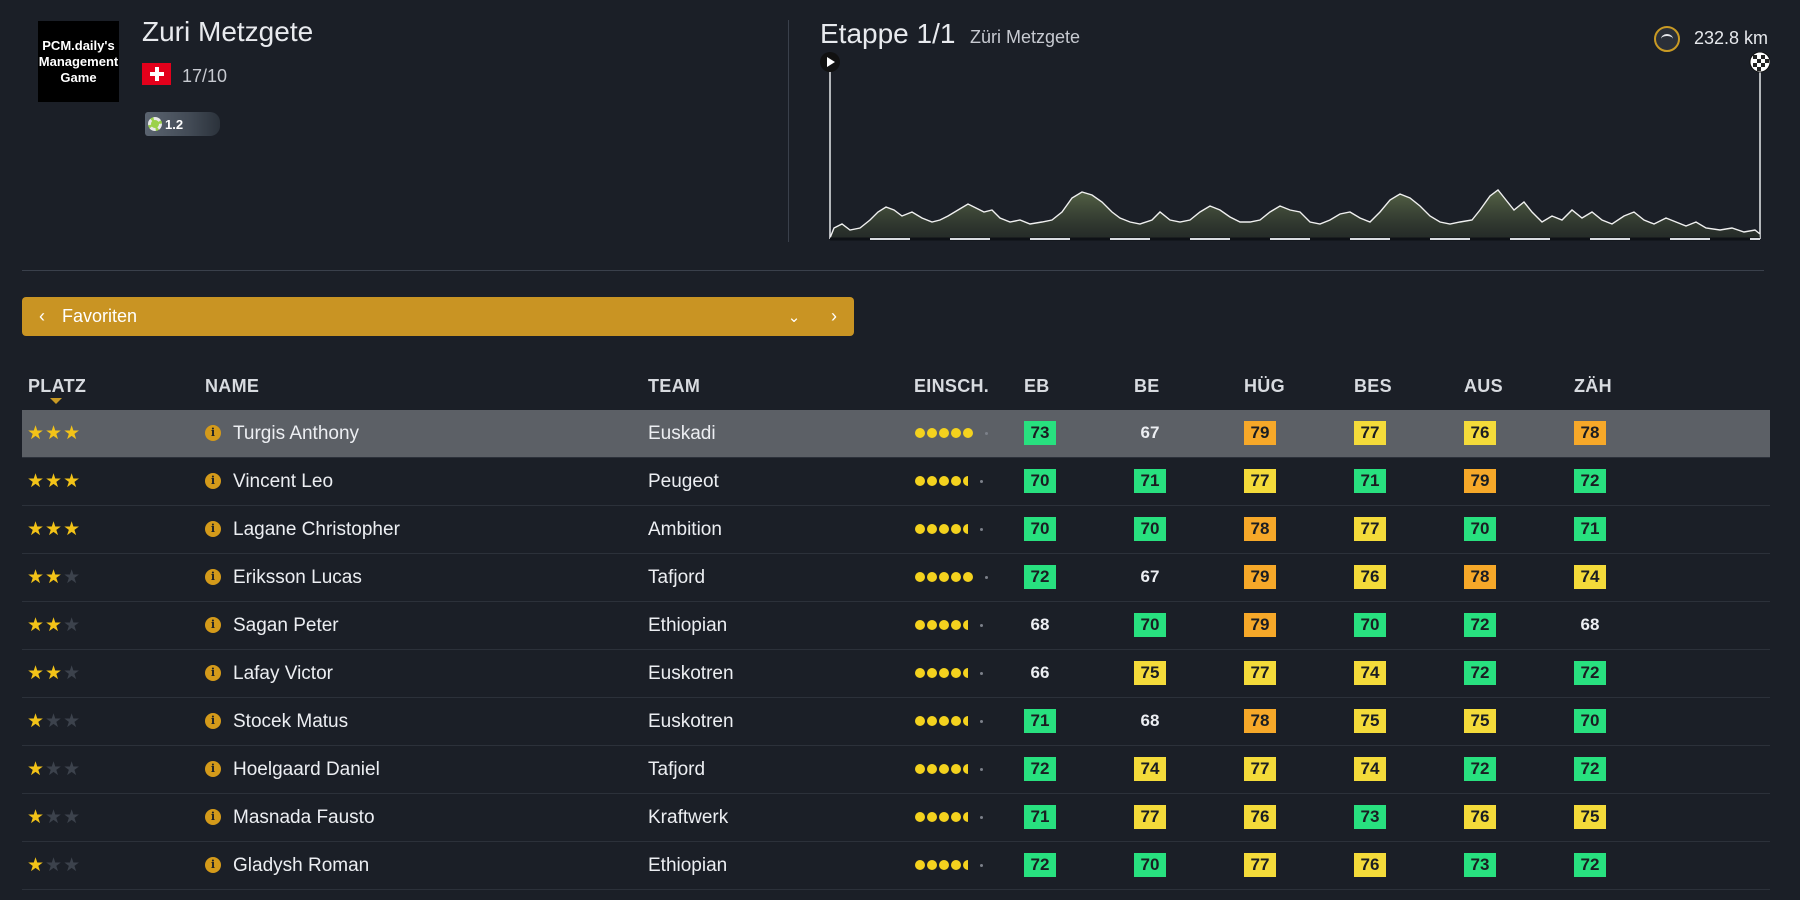  What do you see at coordinates (1483, 386) in the screenshot?
I see `col-header-aus: AUS` at bounding box center [1483, 386].